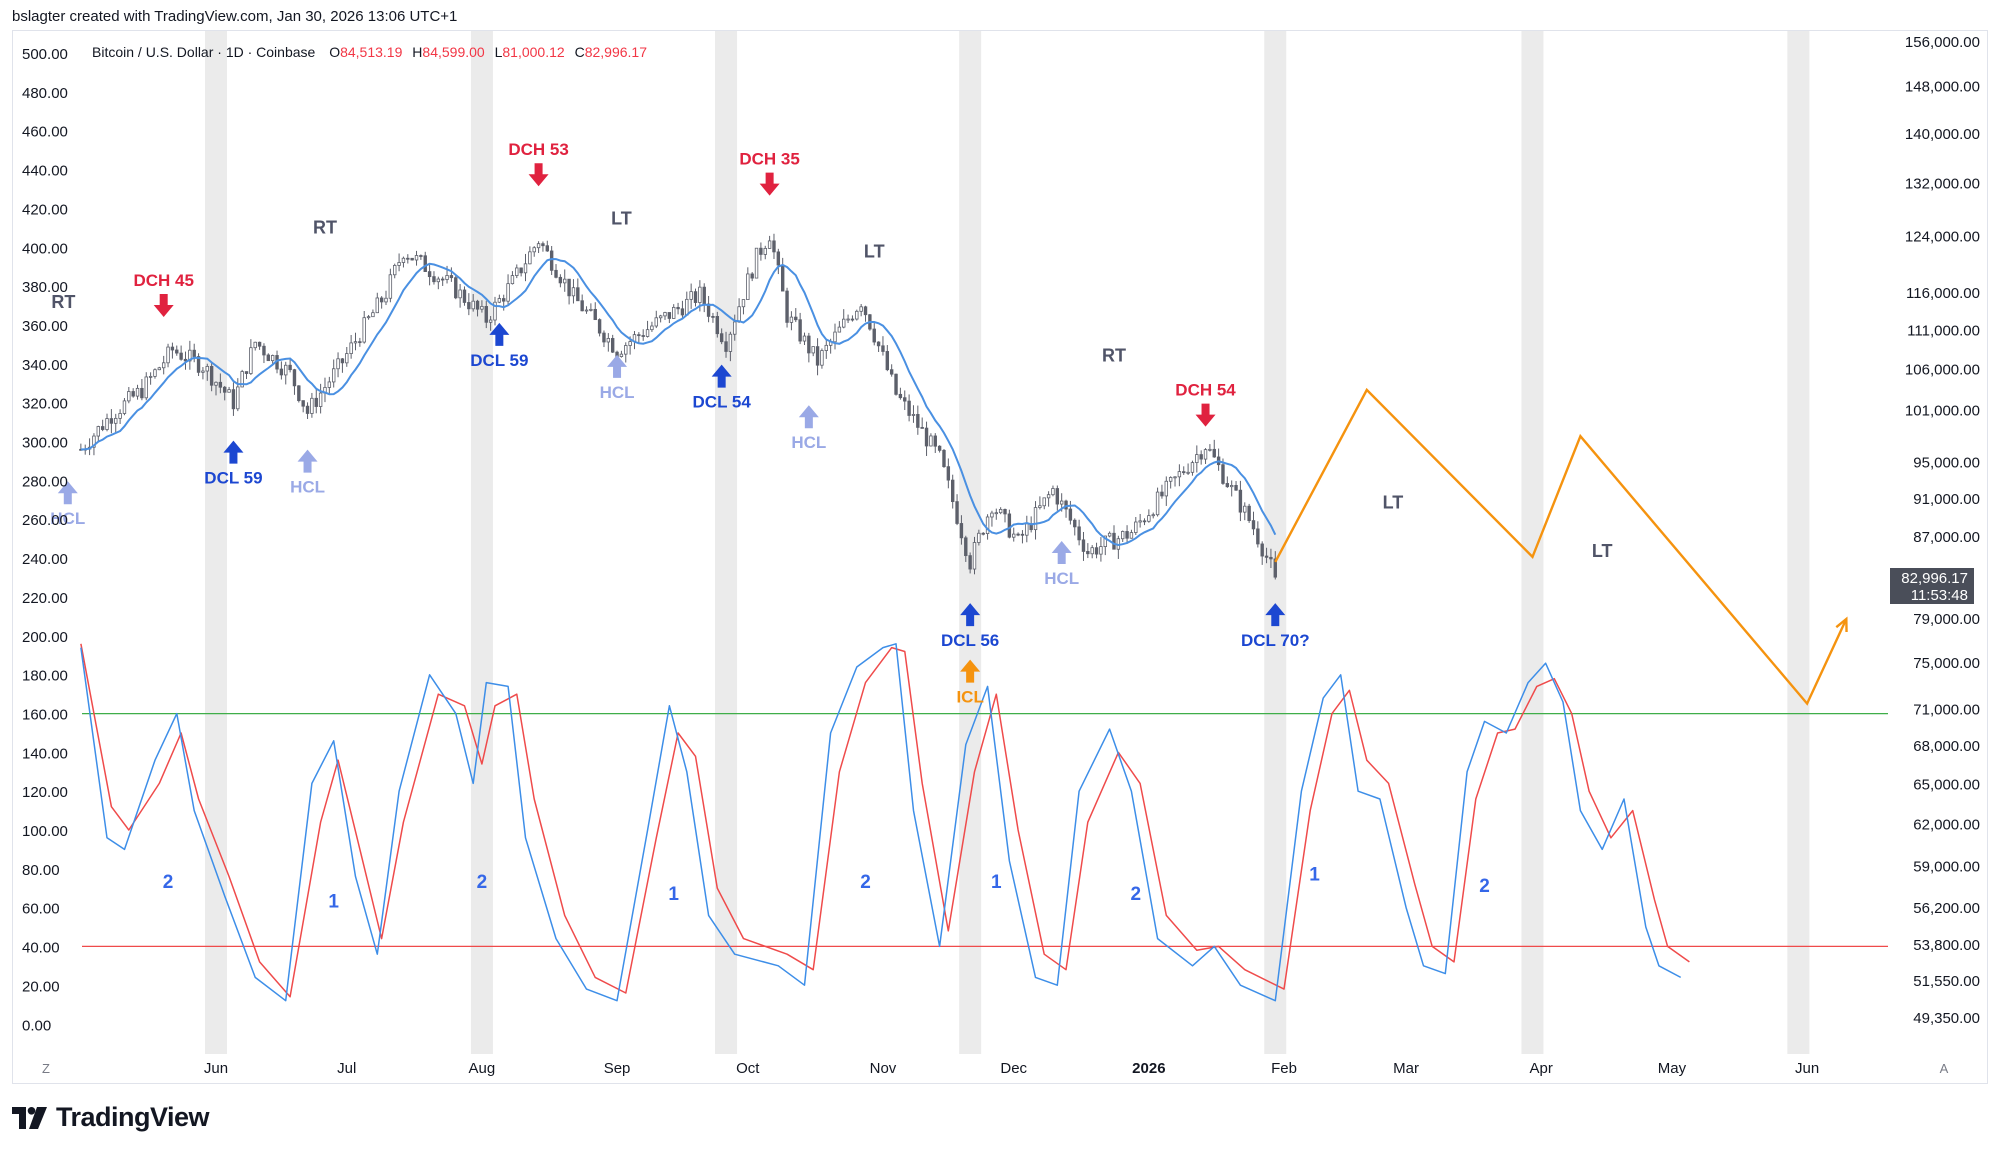  I want to click on right-axis-label: 79,000.00, so click(1946, 619).